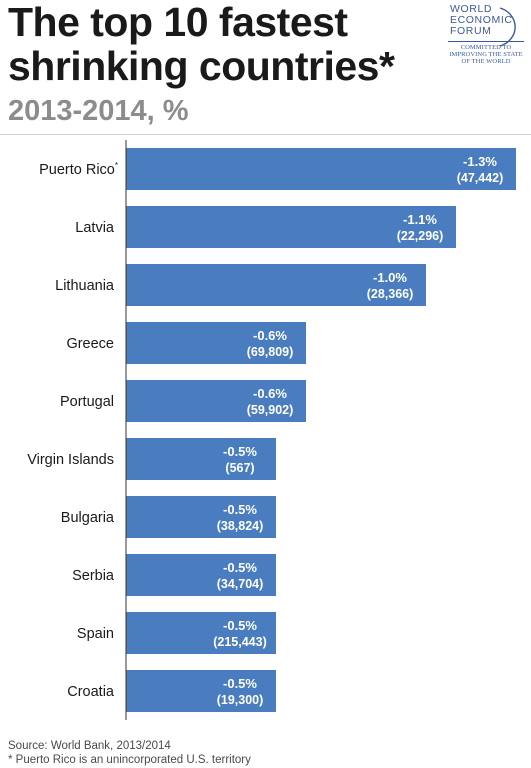 The height and width of the screenshot is (768, 531). What do you see at coordinates (98, 111) in the screenshot?
I see `chart-subtitle: 2013-2014, %` at bounding box center [98, 111].